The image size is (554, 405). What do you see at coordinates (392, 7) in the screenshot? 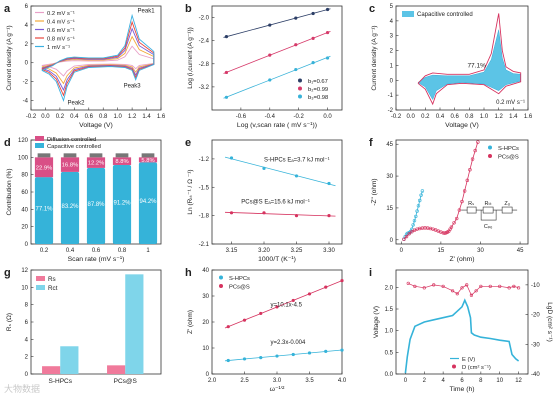
I see `panel-c-ytick-label: 5` at bounding box center [392, 7].